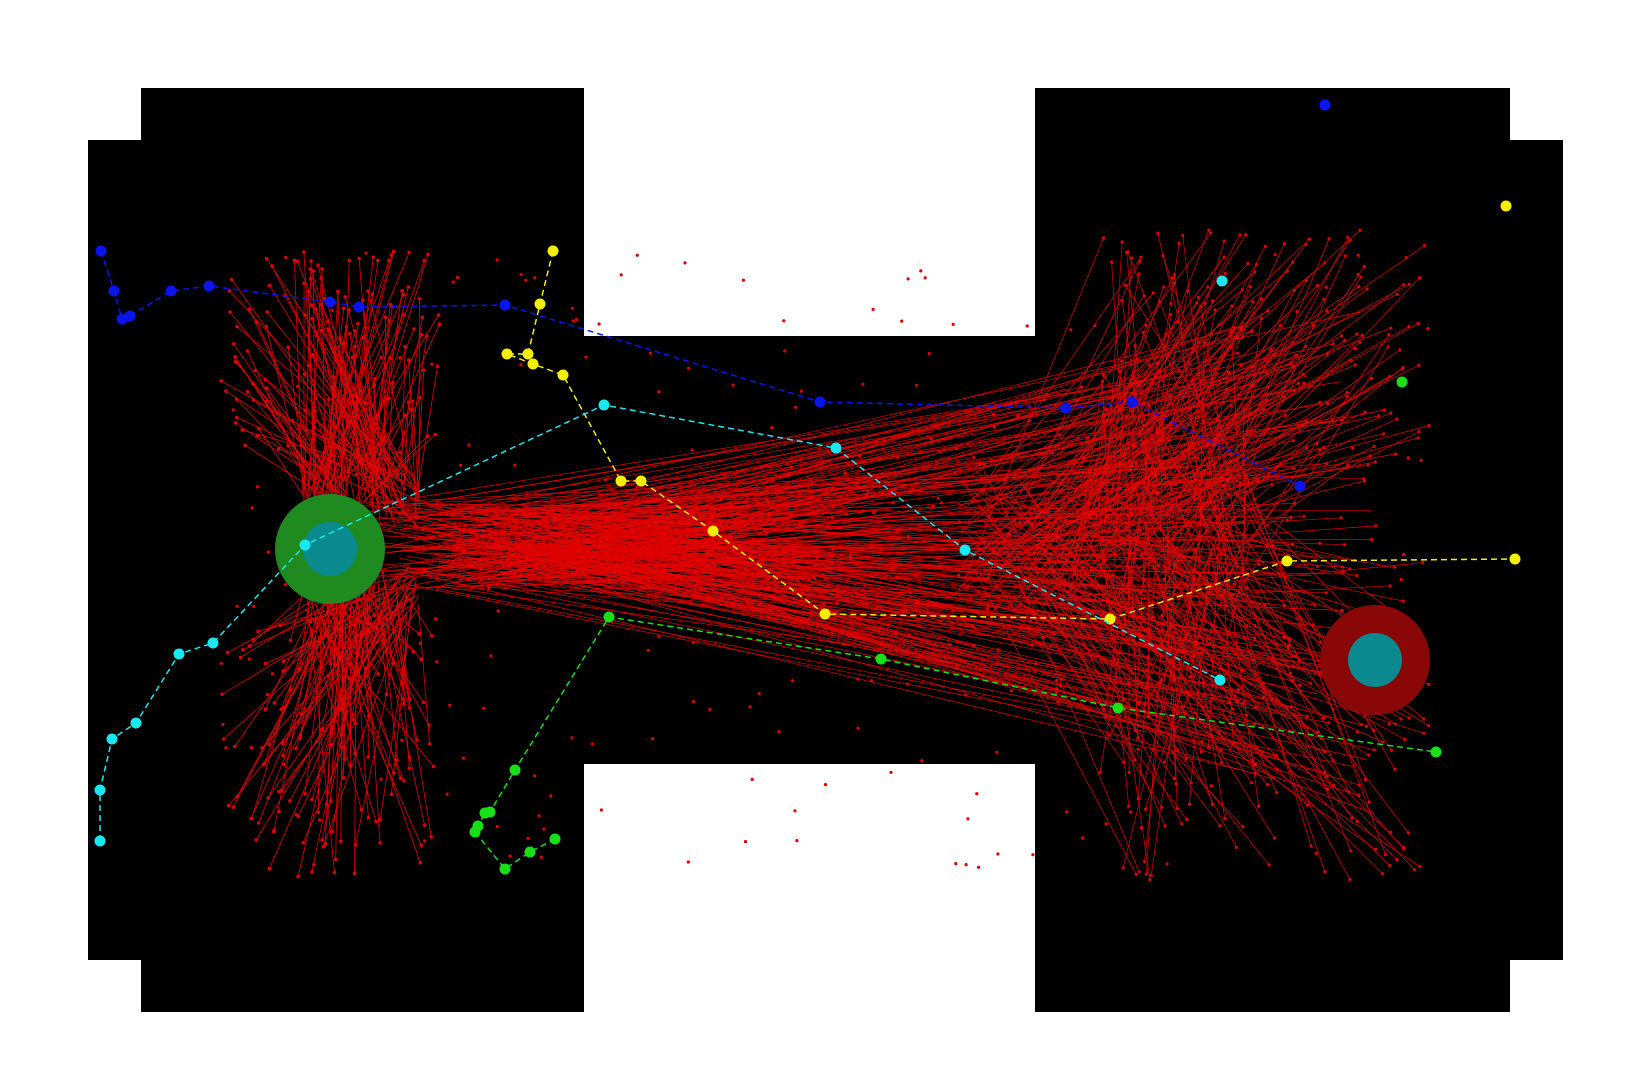  I want to click on cyan-marker, so click(1222, 281).